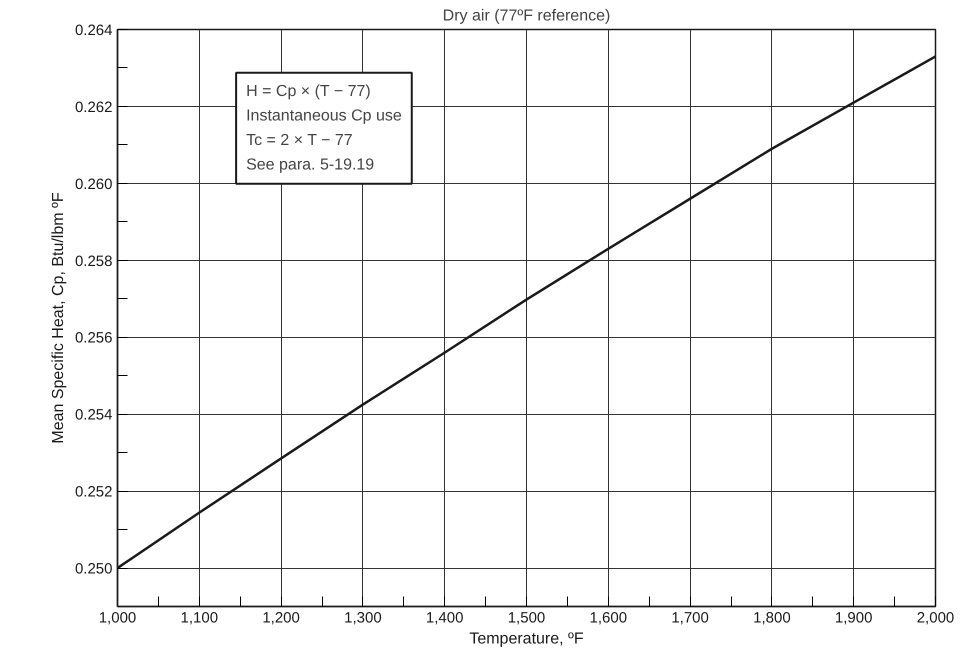 Image resolution: width=965 pixels, height=666 pixels. What do you see at coordinates (281, 618) in the screenshot?
I see `x-tick-label: 1,200` at bounding box center [281, 618].